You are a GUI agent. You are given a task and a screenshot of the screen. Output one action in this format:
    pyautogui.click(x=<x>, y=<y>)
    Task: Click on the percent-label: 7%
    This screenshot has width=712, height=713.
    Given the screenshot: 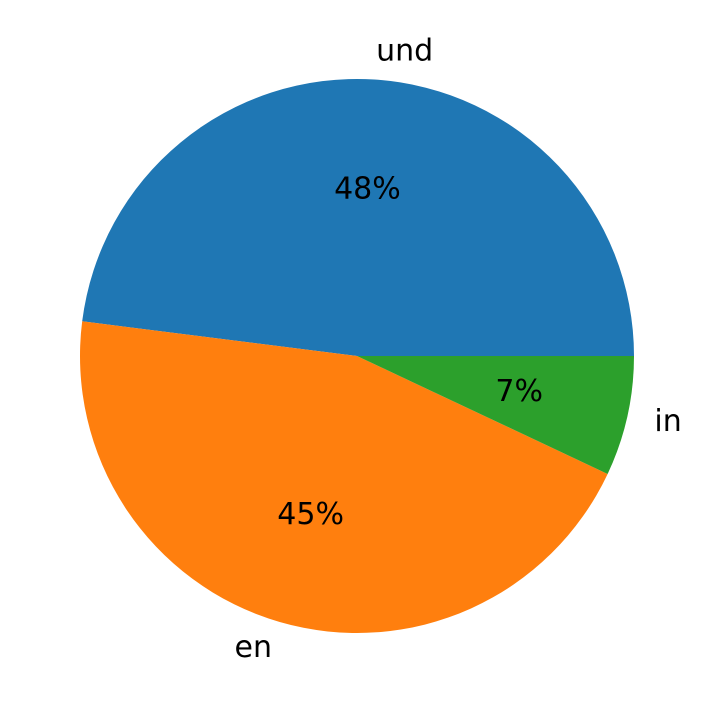 What is the action you would take?
    pyautogui.click(x=519, y=391)
    